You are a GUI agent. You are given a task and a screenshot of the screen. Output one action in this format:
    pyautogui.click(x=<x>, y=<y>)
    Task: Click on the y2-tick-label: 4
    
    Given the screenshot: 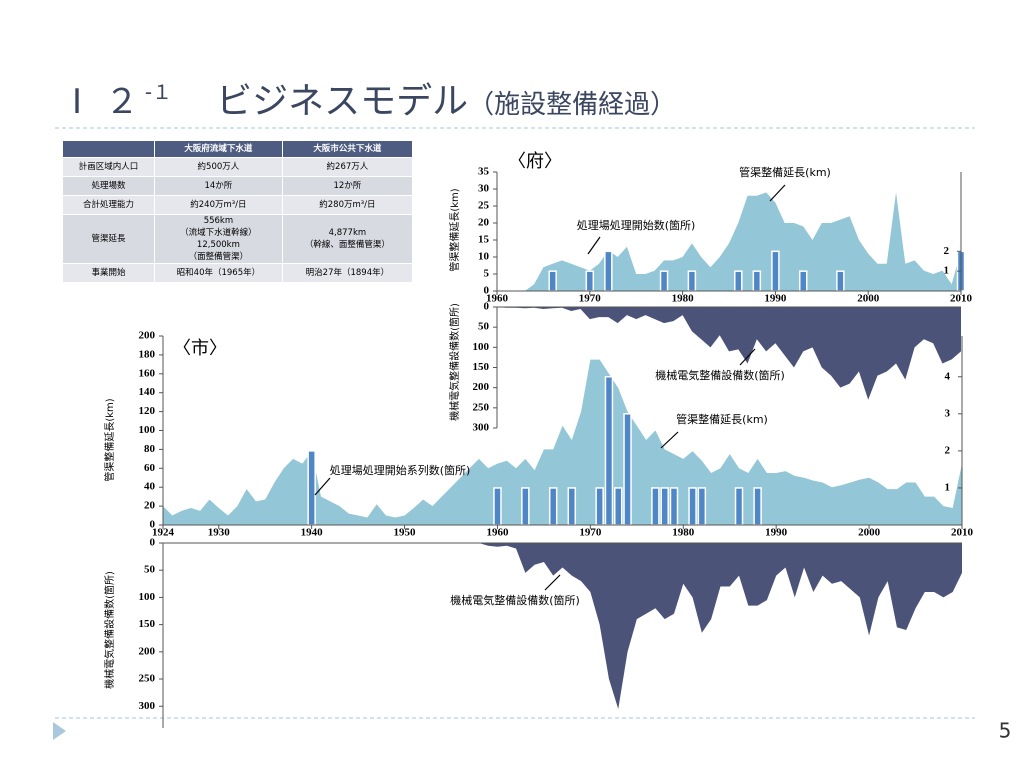 What is the action you would take?
    pyautogui.click(x=948, y=376)
    